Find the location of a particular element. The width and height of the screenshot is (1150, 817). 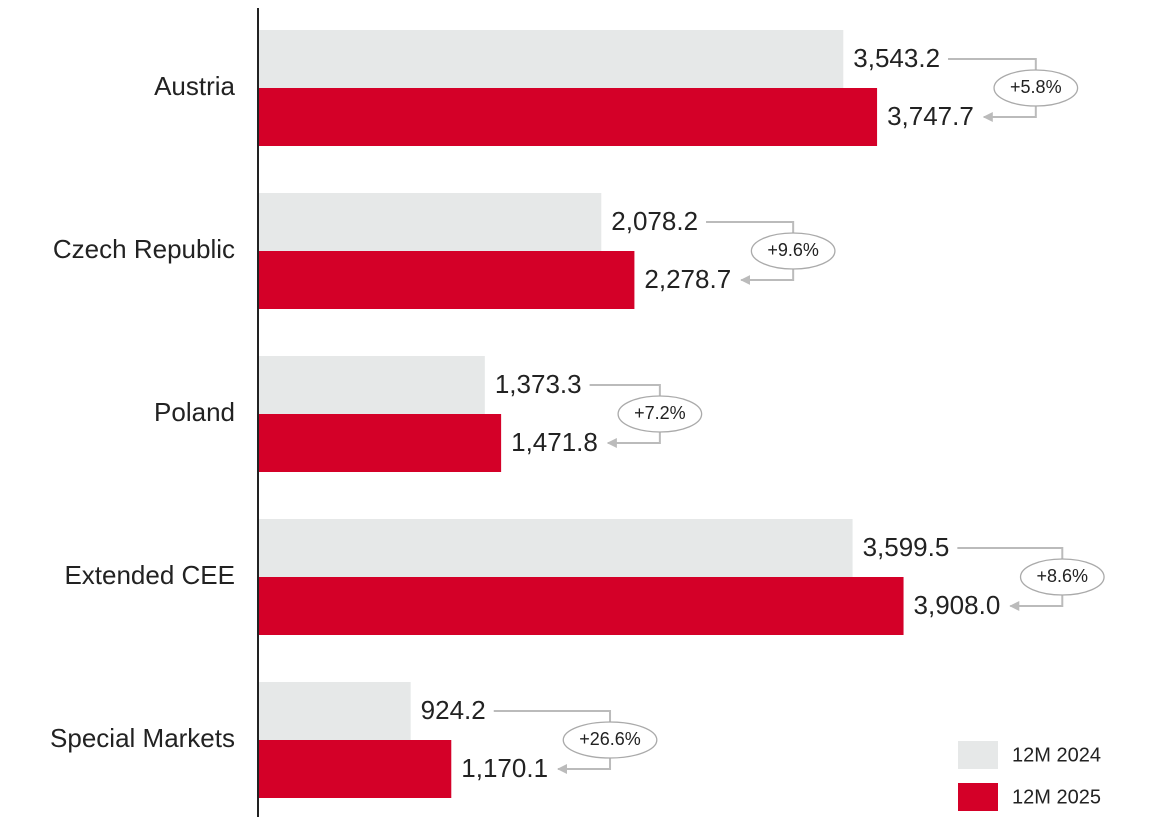

change-label: +26.6% is located at coordinates (610, 739).